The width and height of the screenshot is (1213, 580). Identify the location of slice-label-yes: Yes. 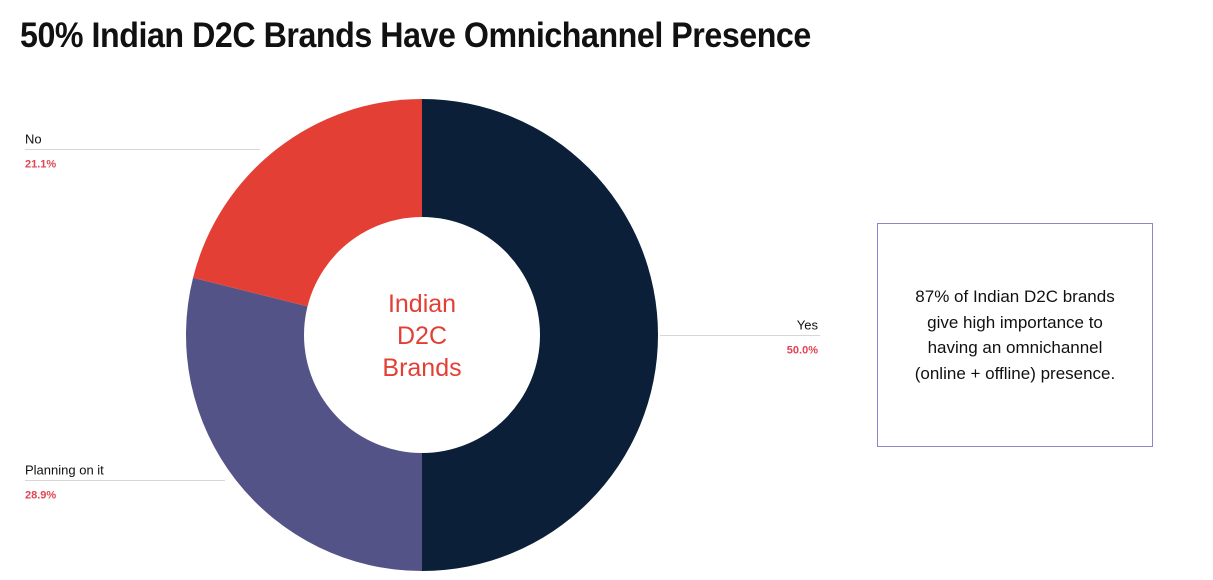
(808, 325).